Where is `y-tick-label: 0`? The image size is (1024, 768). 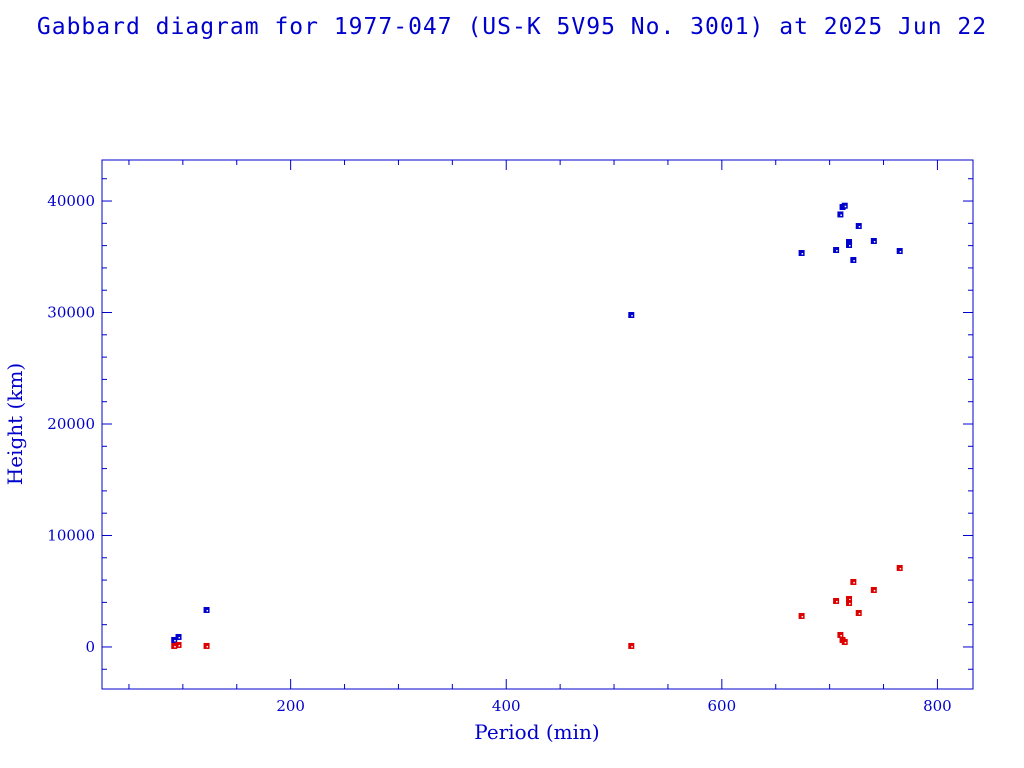
y-tick-label: 0 is located at coordinates (90, 647).